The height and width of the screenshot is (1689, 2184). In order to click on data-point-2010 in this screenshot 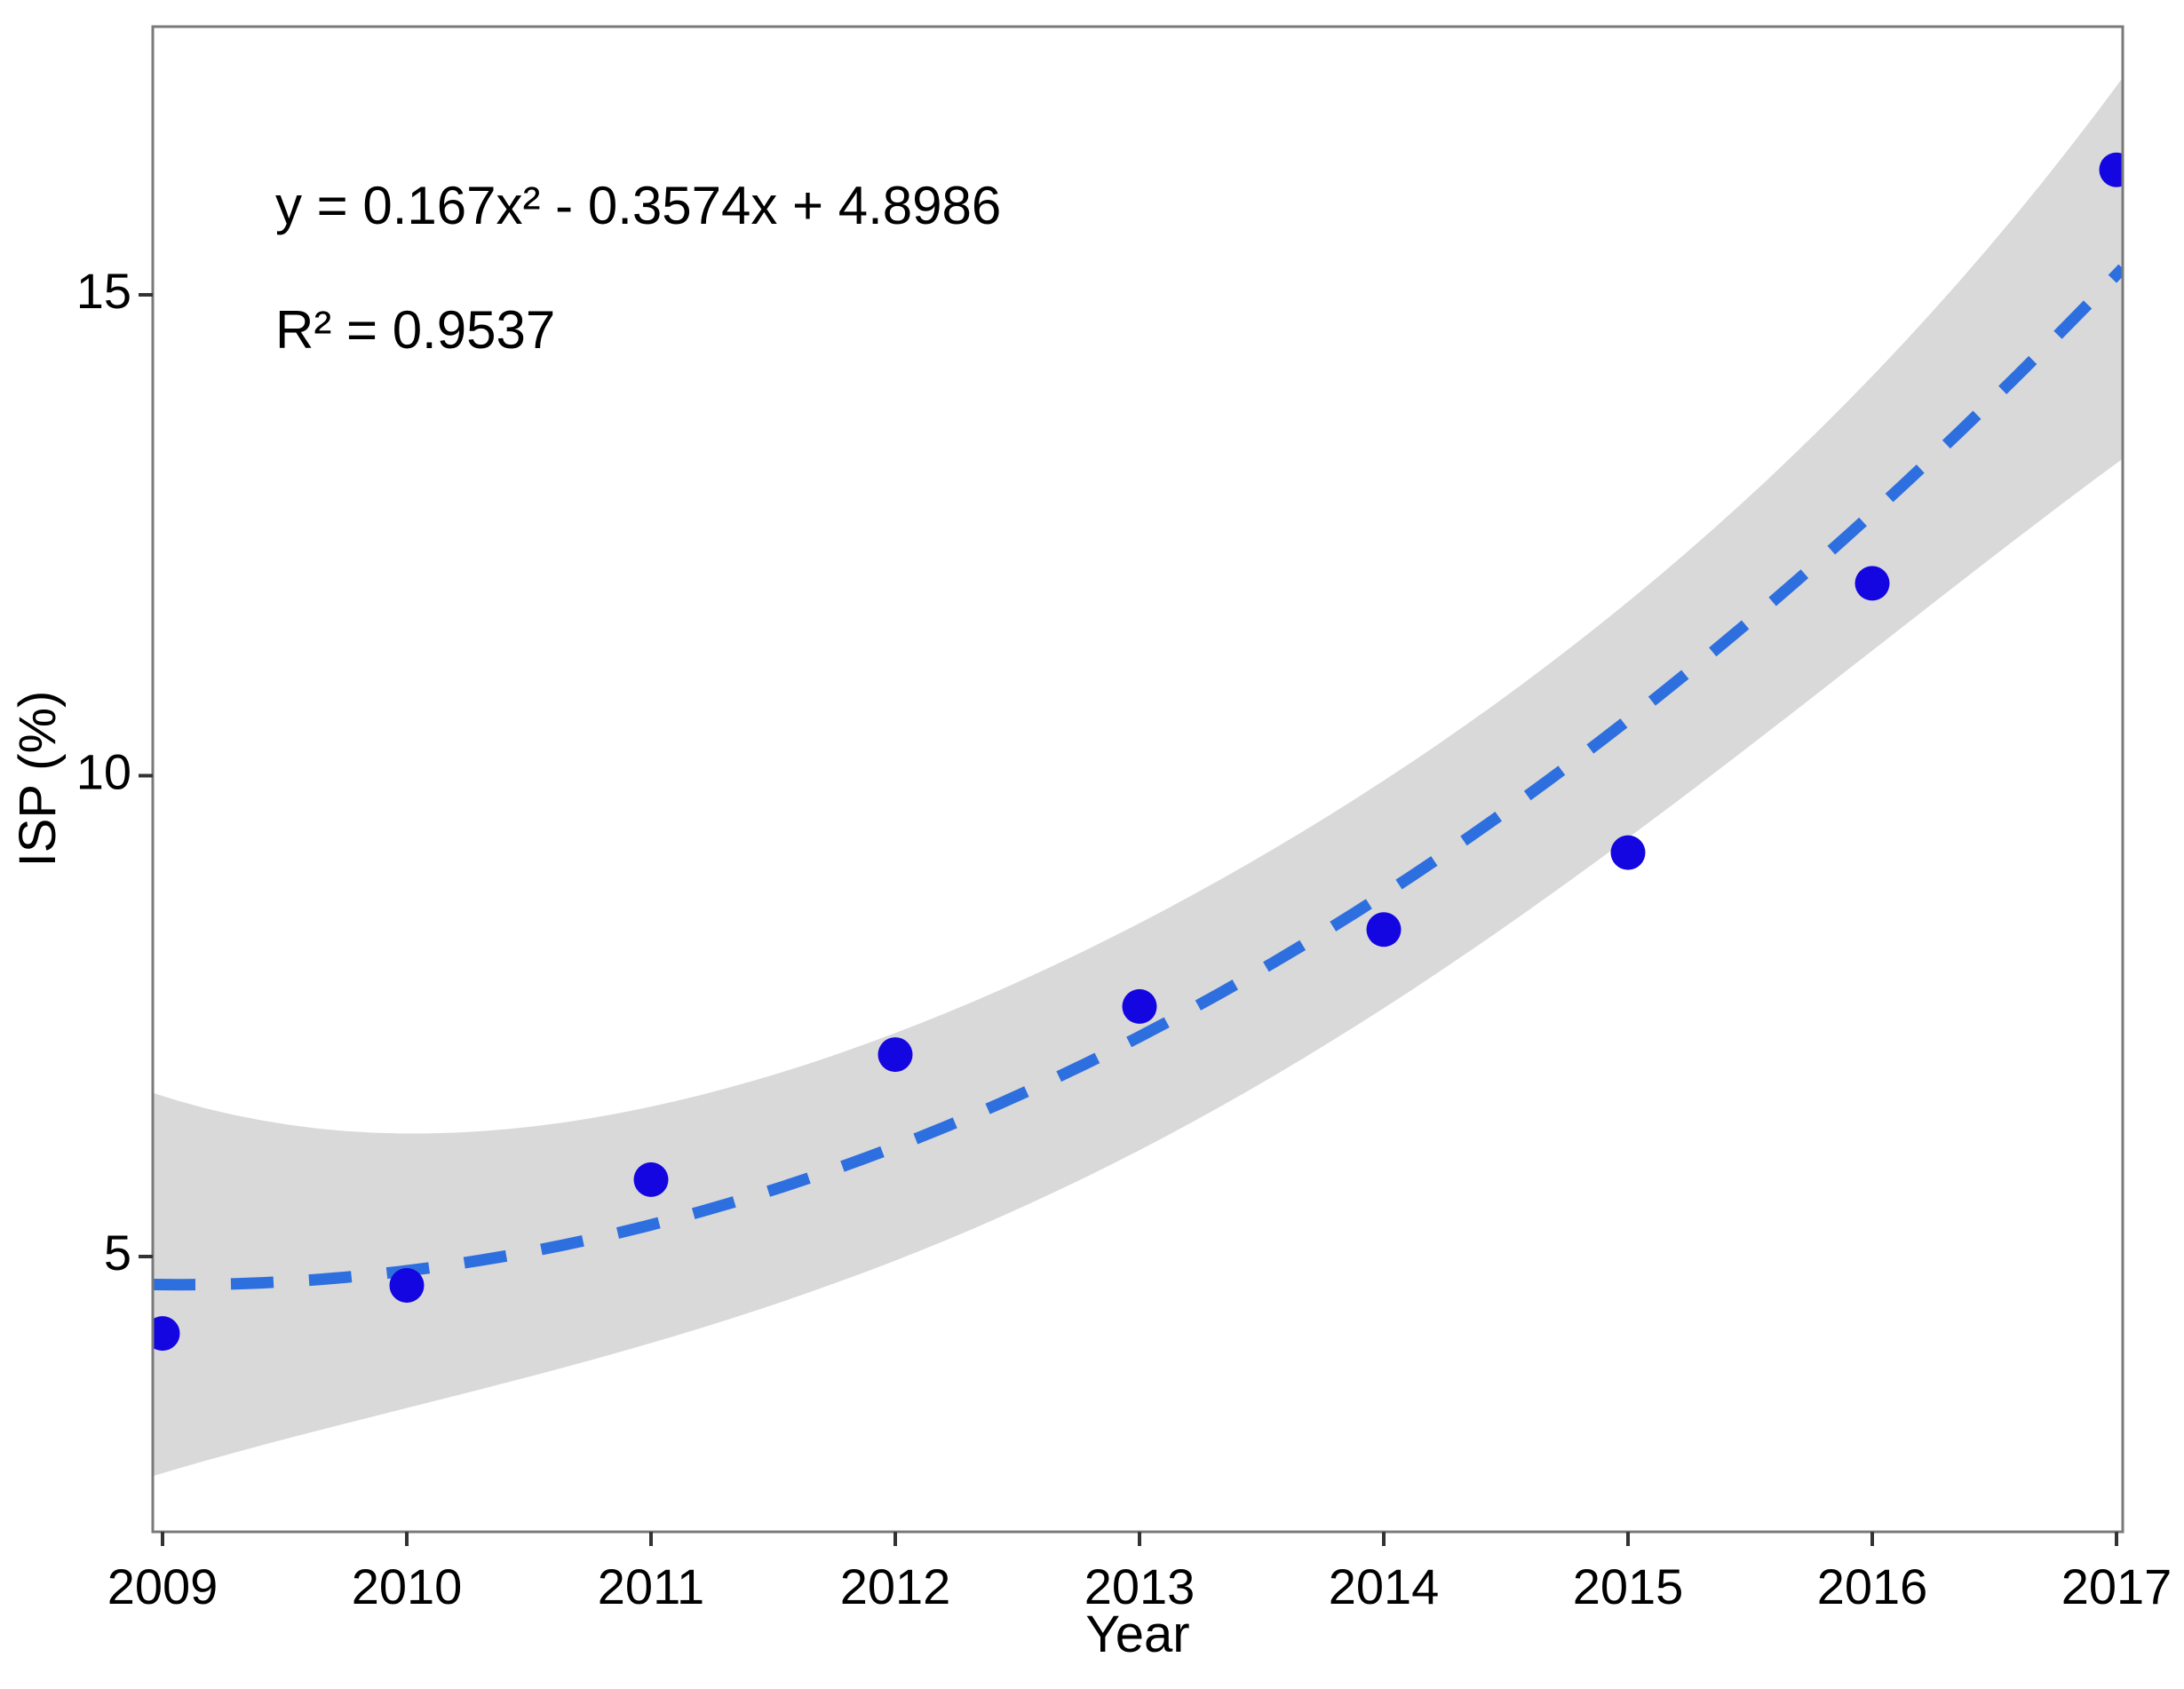, I will do `click(407, 1285)`.